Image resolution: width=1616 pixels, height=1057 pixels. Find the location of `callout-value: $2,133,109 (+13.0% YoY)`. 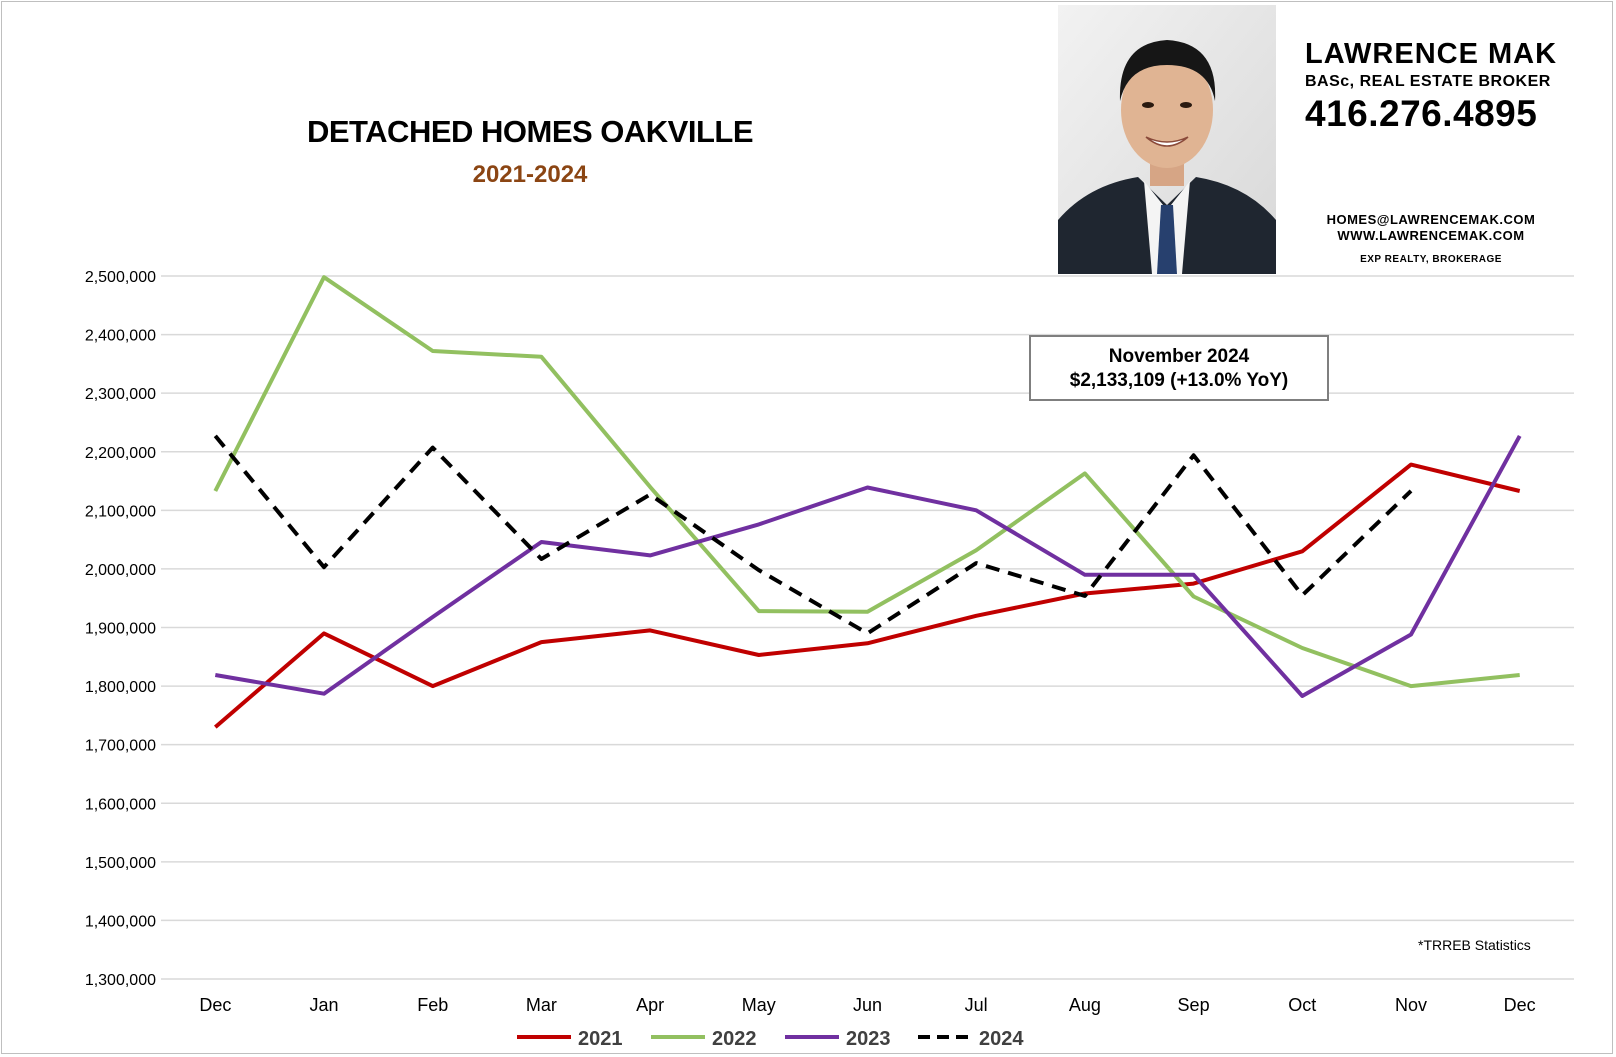

callout-value: $2,133,109 (+13.0% YoY) is located at coordinates (1179, 380).